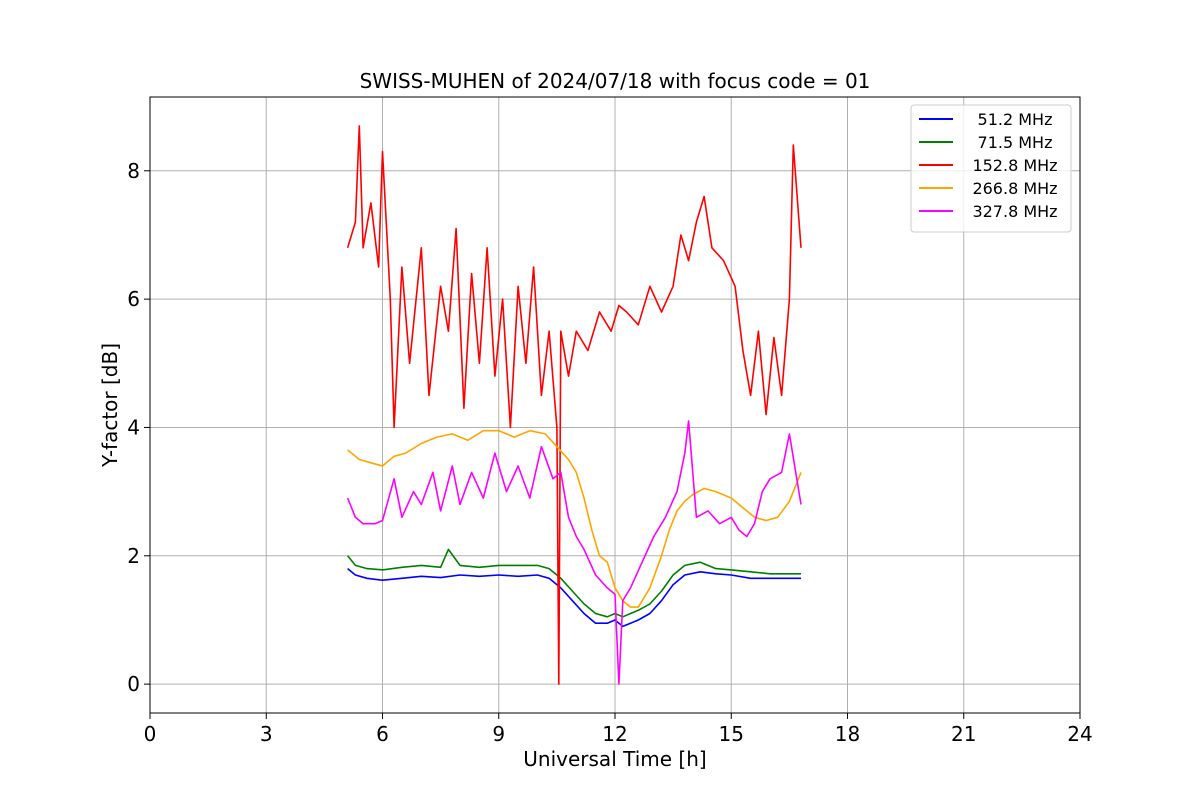 This screenshot has height=800, width=1200. What do you see at coordinates (133, 556) in the screenshot?
I see `y-tick-label: 2` at bounding box center [133, 556].